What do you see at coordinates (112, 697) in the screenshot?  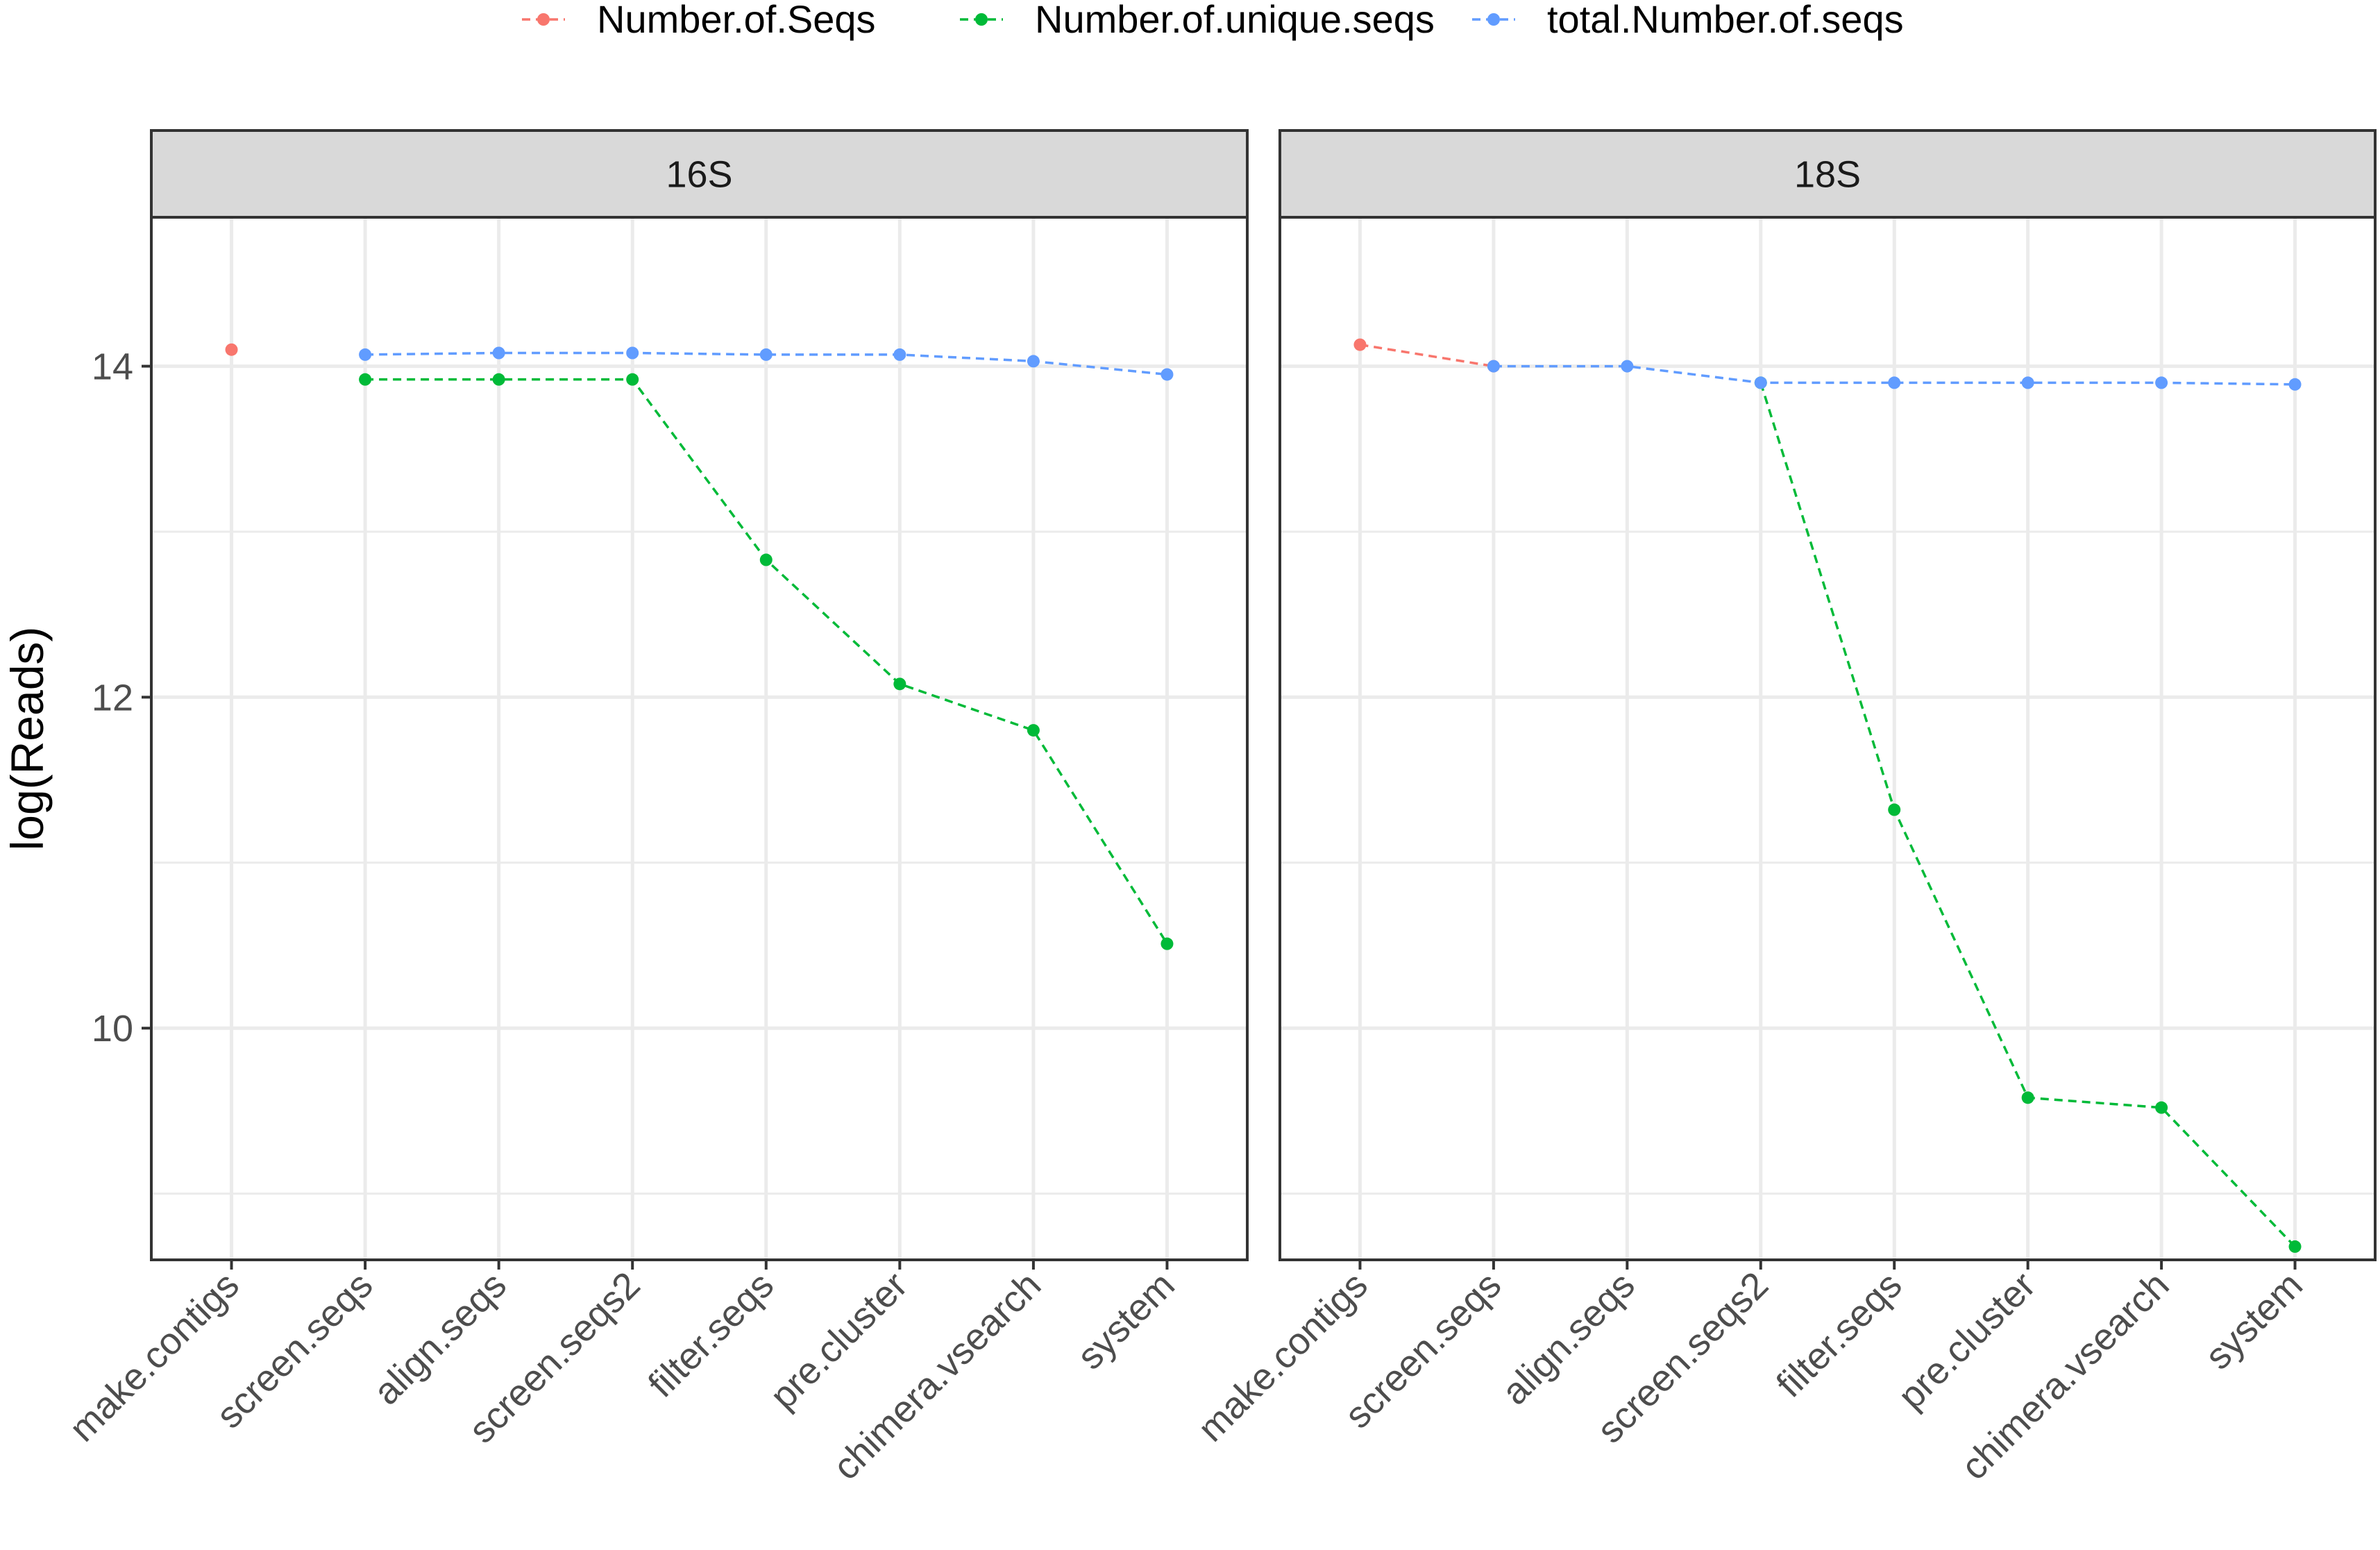 I see `y-tick-label: 12` at bounding box center [112, 697].